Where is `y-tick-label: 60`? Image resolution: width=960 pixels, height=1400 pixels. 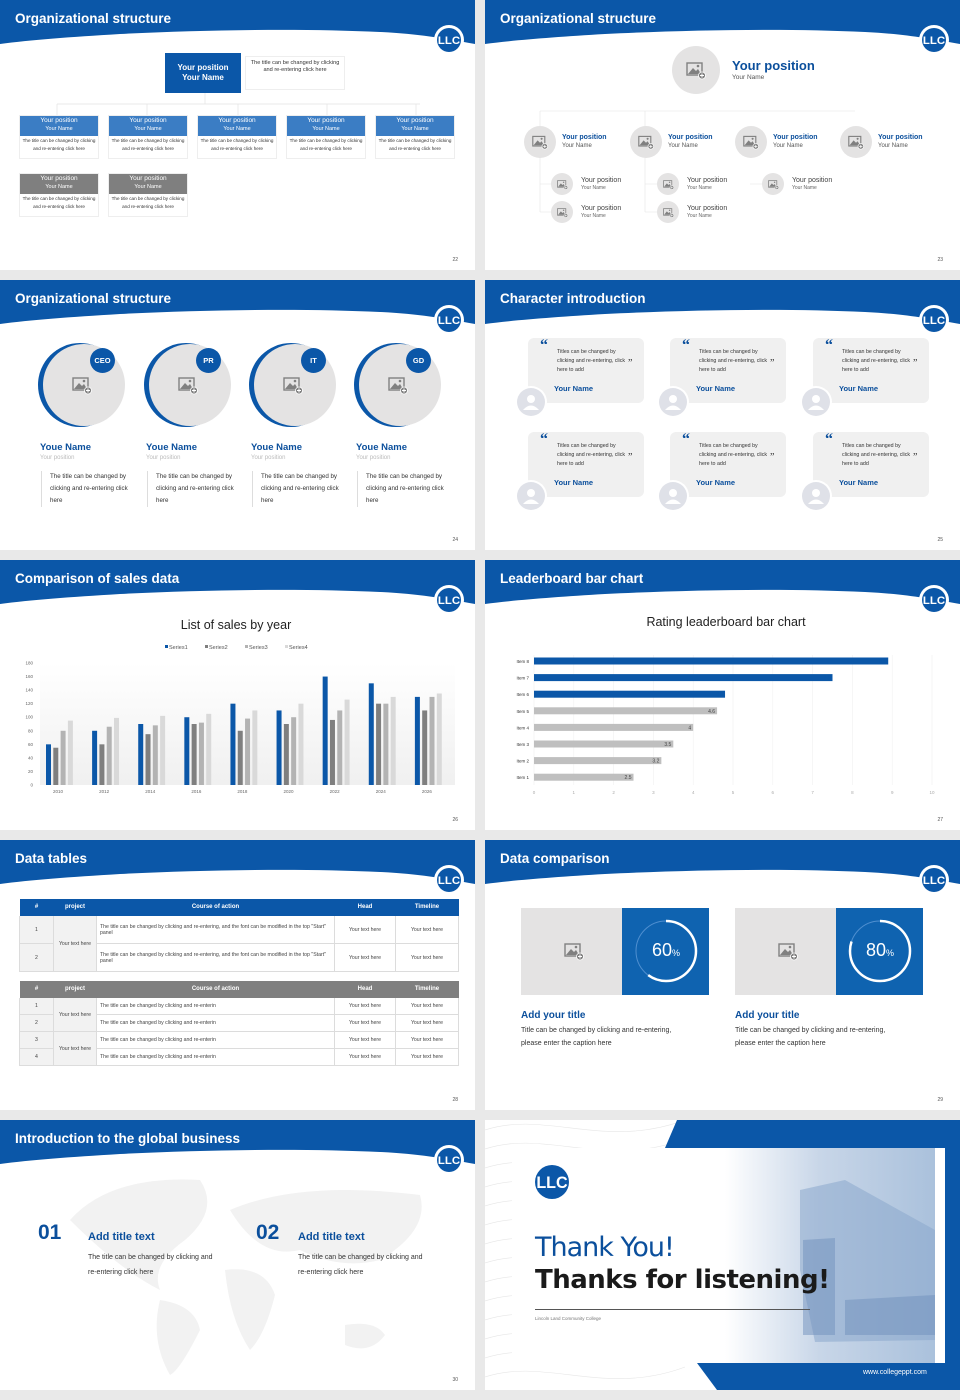 y-tick-label: 60 is located at coordinates (31, 744).